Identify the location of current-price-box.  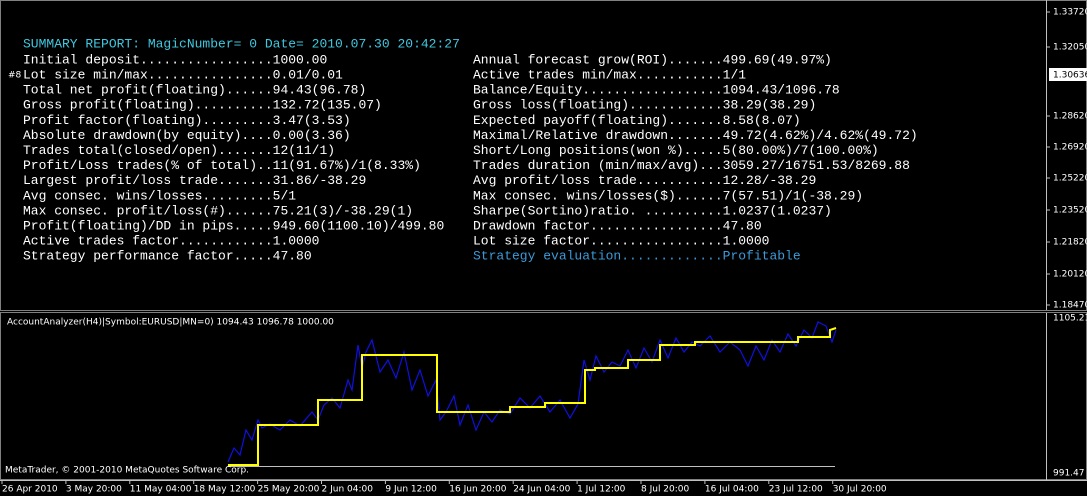
(1068, 74).